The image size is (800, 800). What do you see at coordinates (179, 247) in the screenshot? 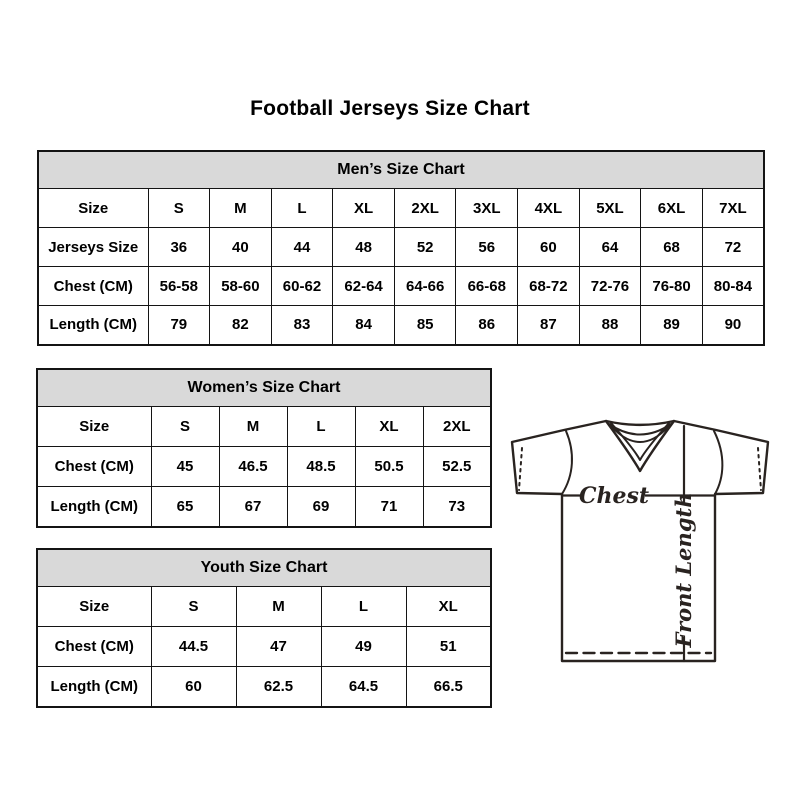
I see `value-cell: 36` at bounding box center [179, 247].